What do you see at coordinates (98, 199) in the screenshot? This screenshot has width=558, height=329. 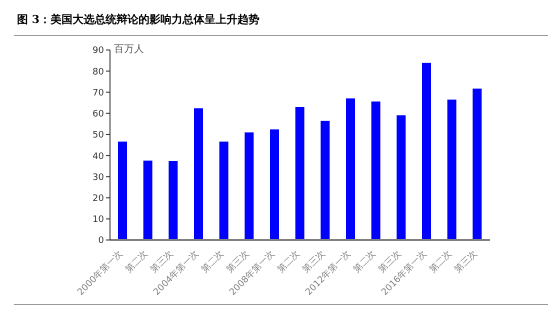 I see `y-tick-label: 20` at bounding box center [98, 199].